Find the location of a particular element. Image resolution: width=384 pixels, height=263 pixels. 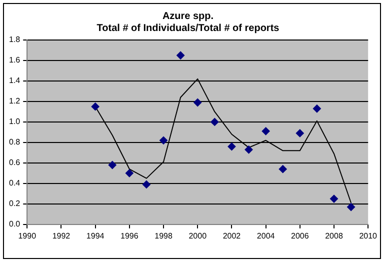

y-tick-label: 0.0 is located at coordinates (14, 224).